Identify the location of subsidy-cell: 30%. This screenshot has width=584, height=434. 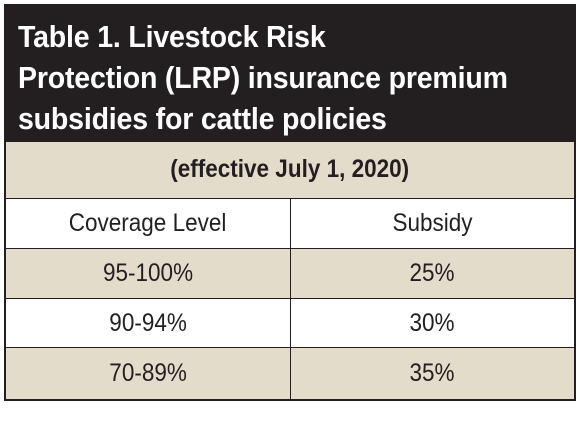
(432, 323).